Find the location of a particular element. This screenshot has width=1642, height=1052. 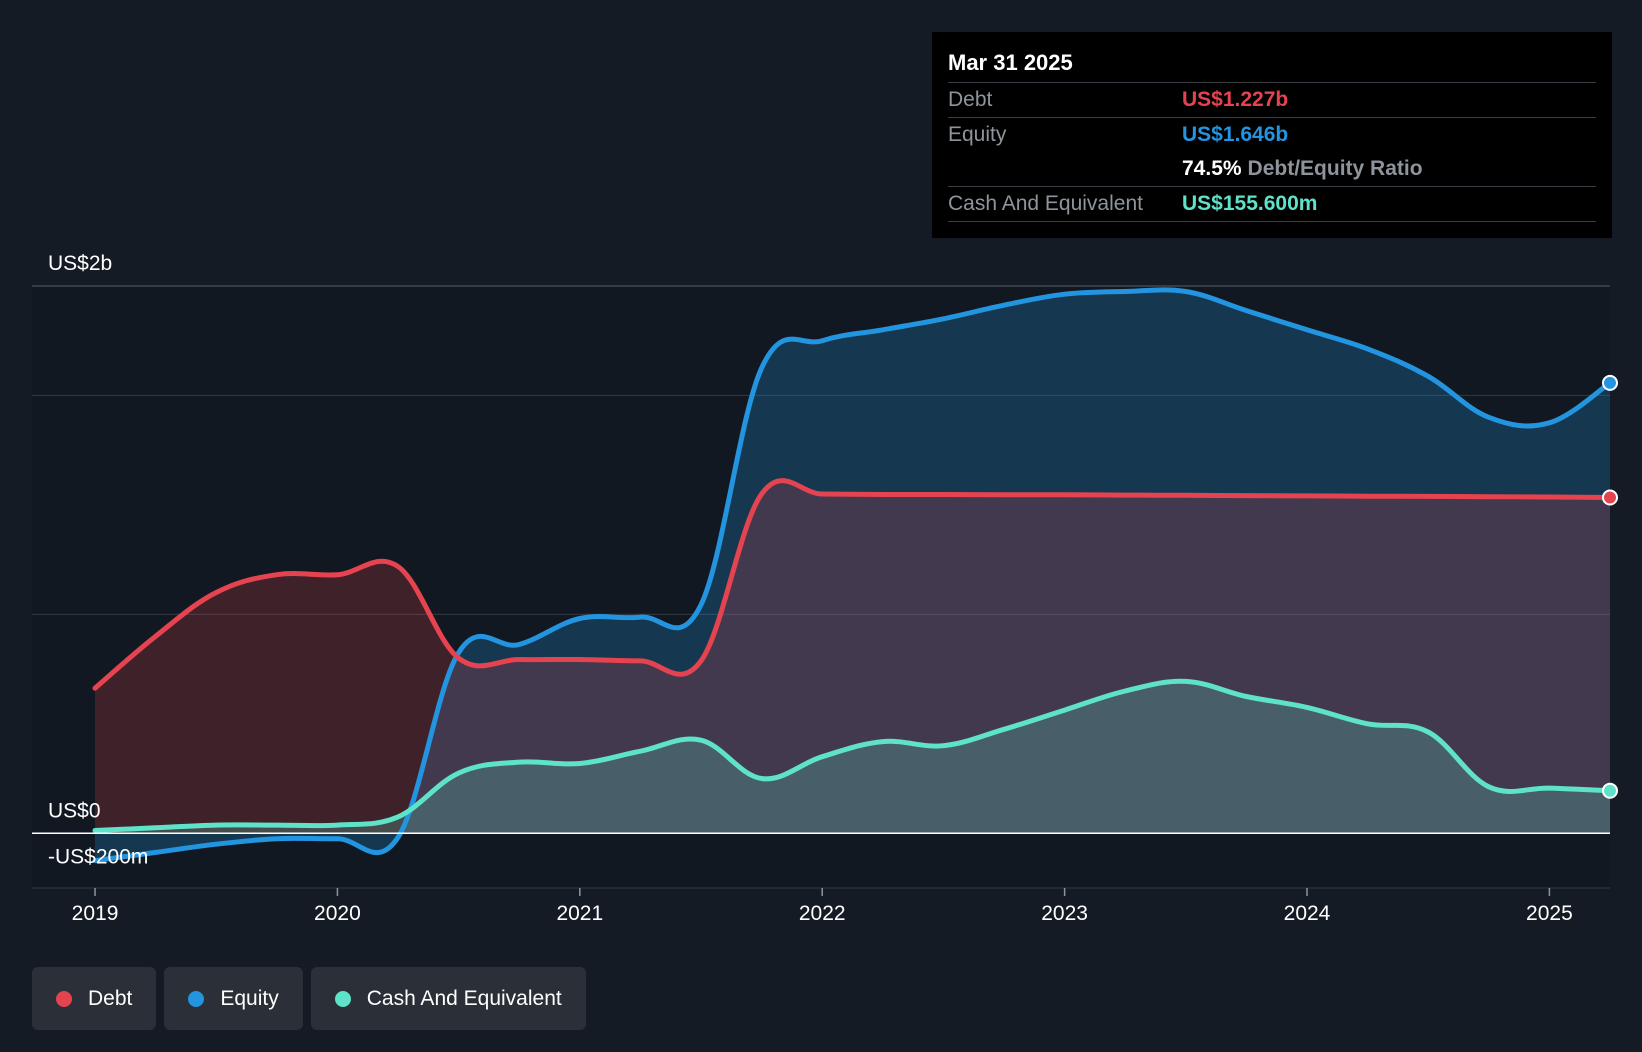

tooltip-ratio-value: 74.5% is located at coordinates (1212, 168).